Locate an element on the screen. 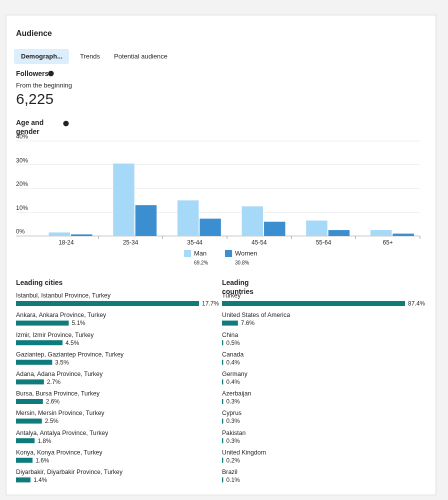 Image resolution: width=448 pixels, height=500 pixels. y-tick-label: 20% is located at coordinates (22, 185).